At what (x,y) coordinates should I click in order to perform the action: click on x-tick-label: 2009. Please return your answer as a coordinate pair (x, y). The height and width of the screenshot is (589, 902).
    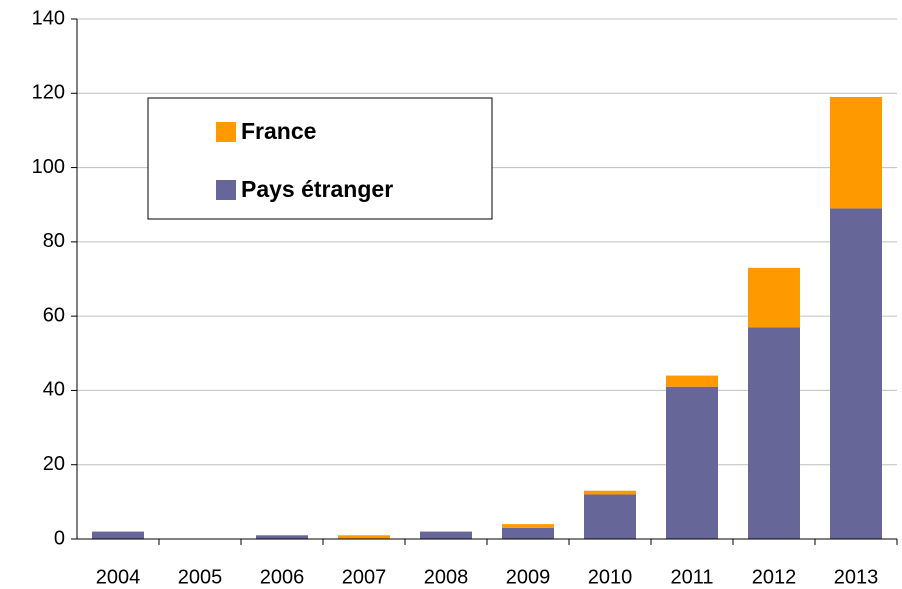
    Looking at the image, I should click on (528, 577).